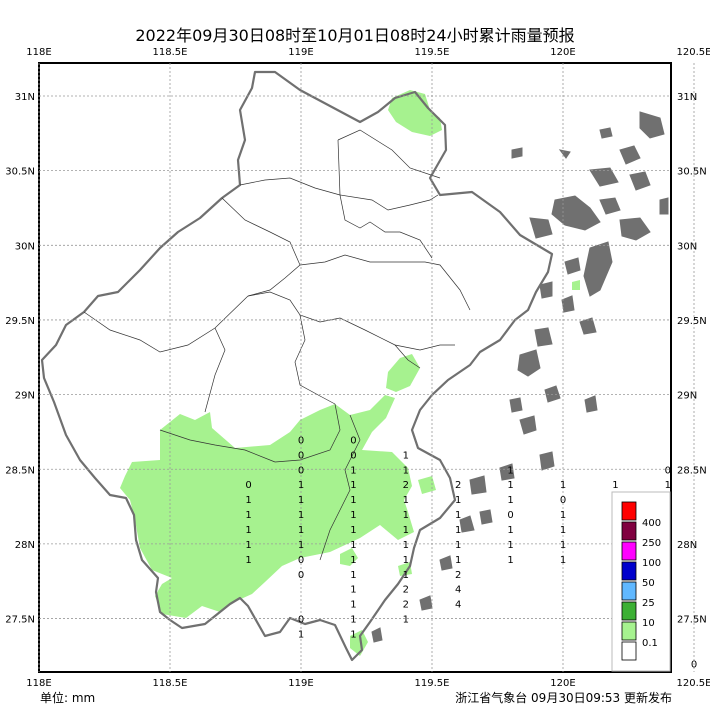 The image size is (710, 710). Describe the element at coordinates (38, 52) in the screenshot. I see `lon-tick-top: 118E` at that location.